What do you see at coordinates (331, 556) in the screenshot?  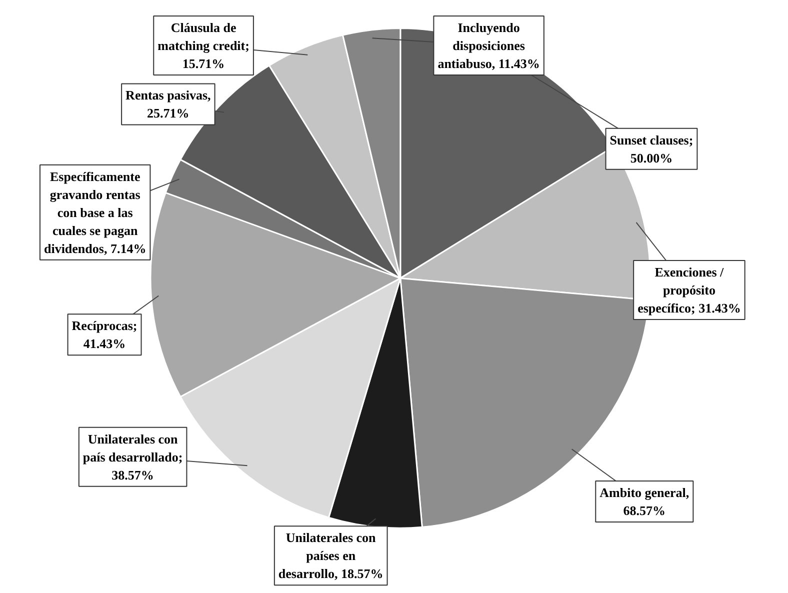 I see `slice-label: Unilaterales con países en desarrollo, 18.57%` at bounding box center [331, 556].